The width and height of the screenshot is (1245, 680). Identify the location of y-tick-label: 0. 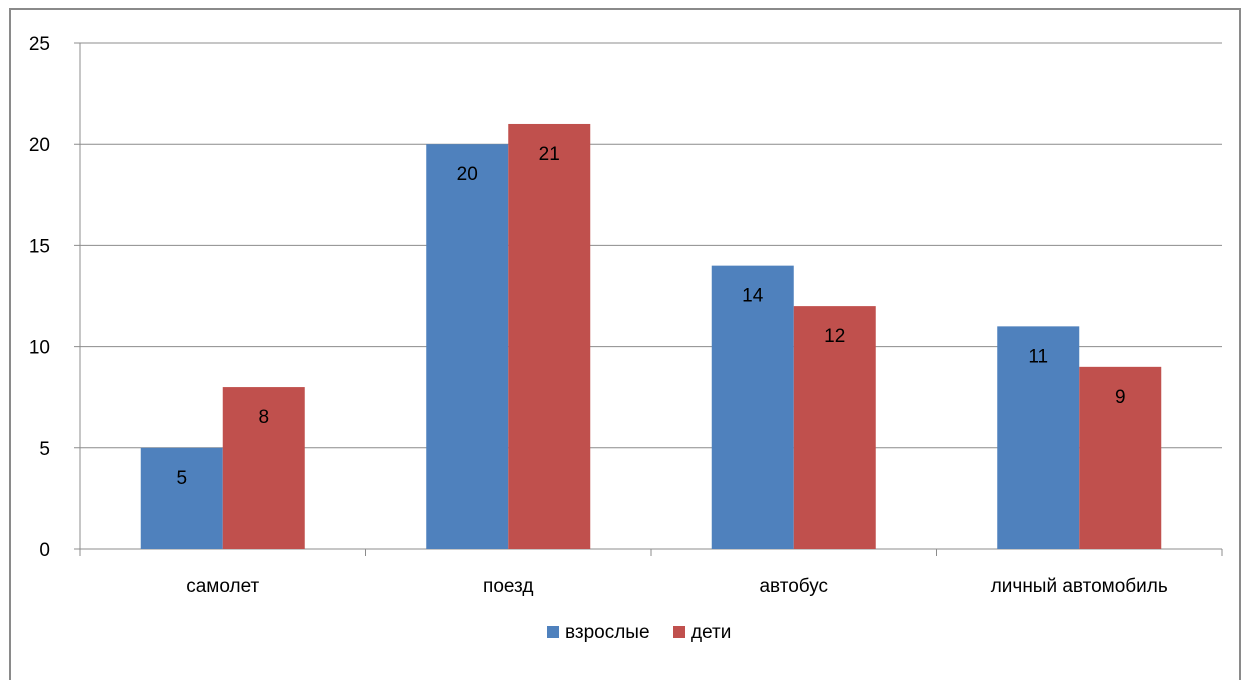
(44, 550).